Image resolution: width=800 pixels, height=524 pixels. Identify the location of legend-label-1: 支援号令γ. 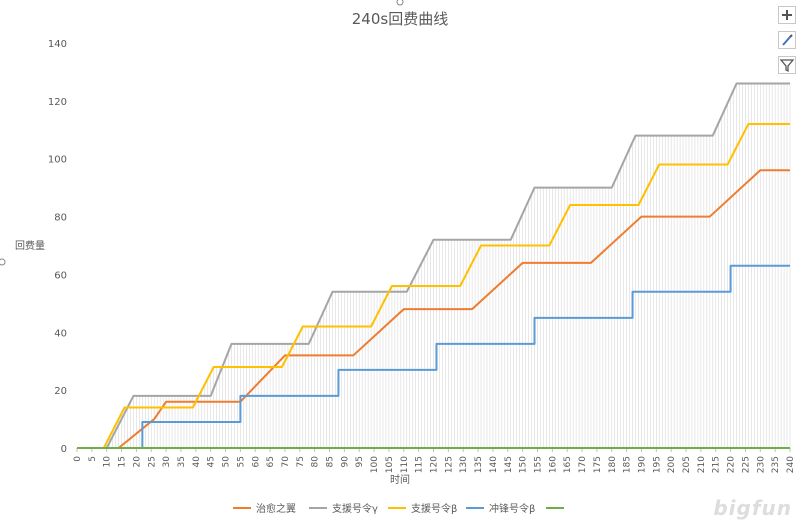
(355, 508).